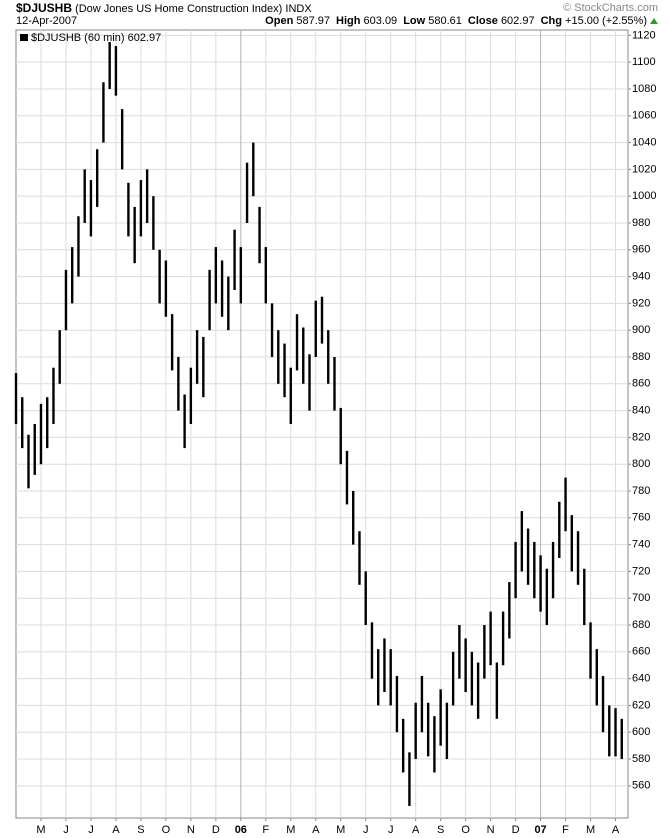 The height and width of the screenshot is (838, 670). Describe the element at coordinates (641, 491) in the screenshot. I see `y-tick-label: 780` at that location.